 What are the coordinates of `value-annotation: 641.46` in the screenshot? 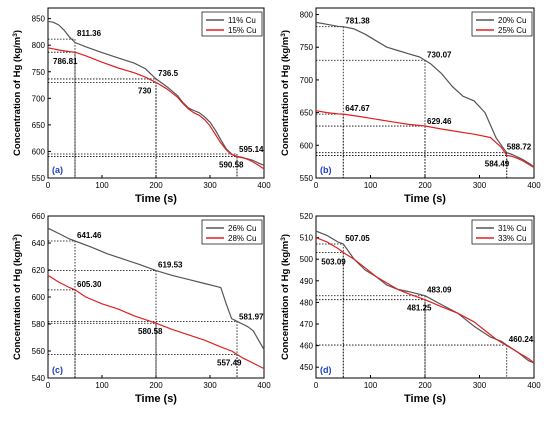 It's located at (89, 235).